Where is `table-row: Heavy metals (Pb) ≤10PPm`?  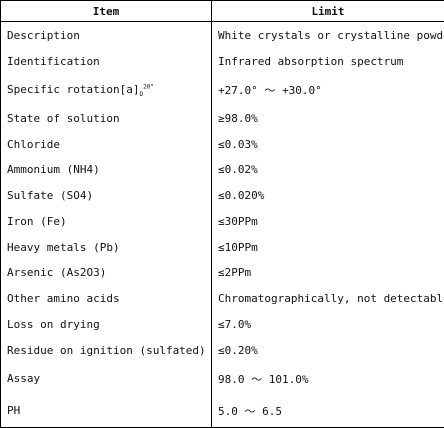 table-row: Heavy metals (Pb) ≤10PPm is located at coordinates (222, 247).